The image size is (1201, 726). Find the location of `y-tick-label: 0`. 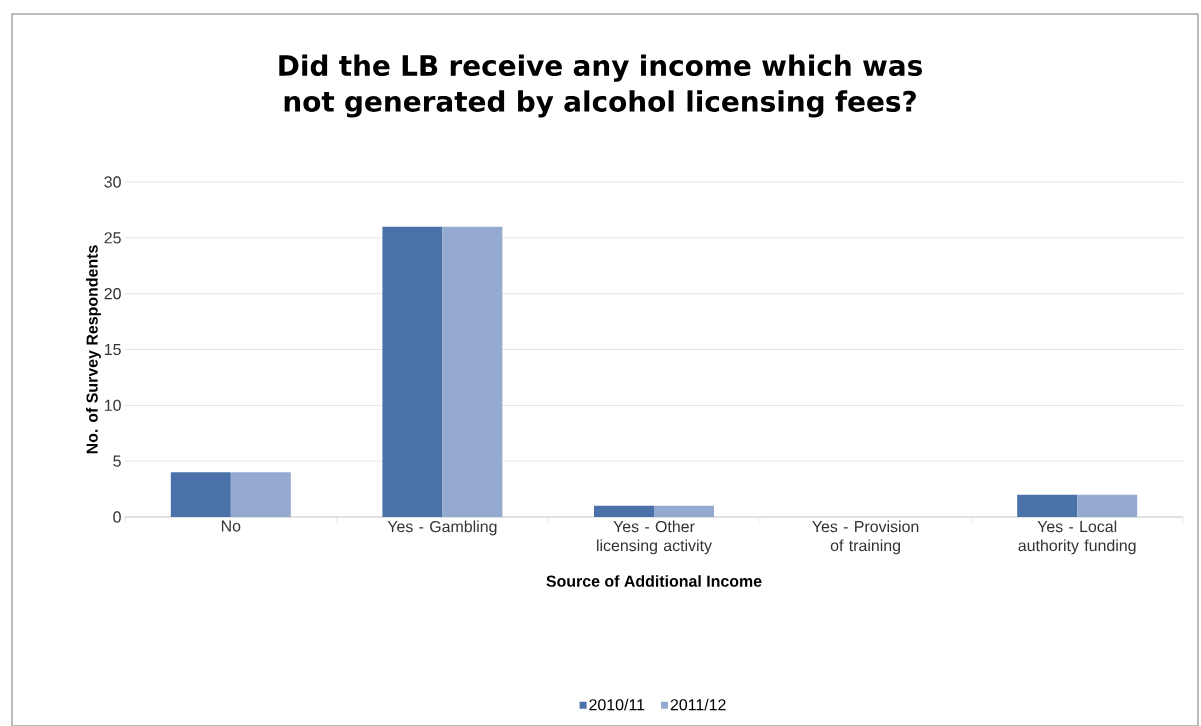

y-tick-label: 0 is located at coordinates (117, 517).